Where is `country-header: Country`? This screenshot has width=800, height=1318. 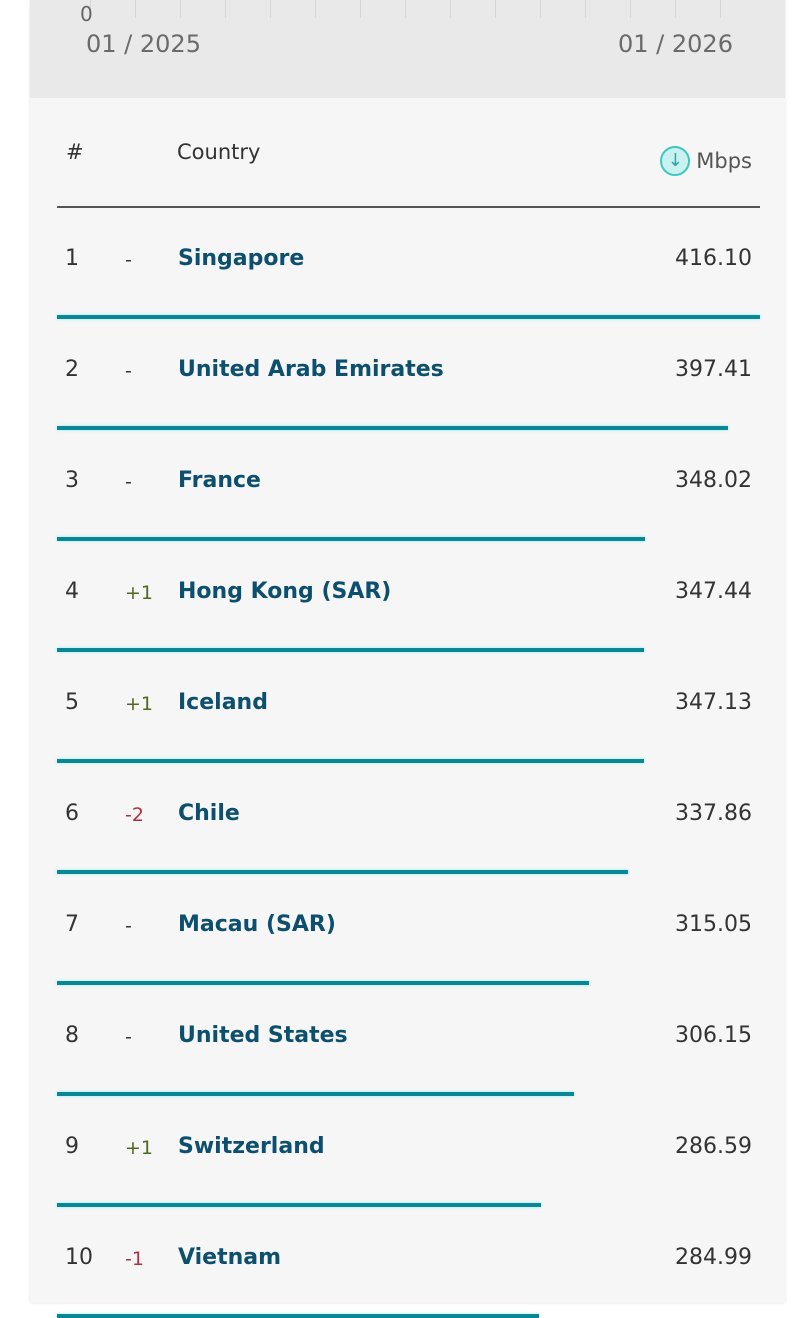
country-header: Country is located at coordinates (219, 152).